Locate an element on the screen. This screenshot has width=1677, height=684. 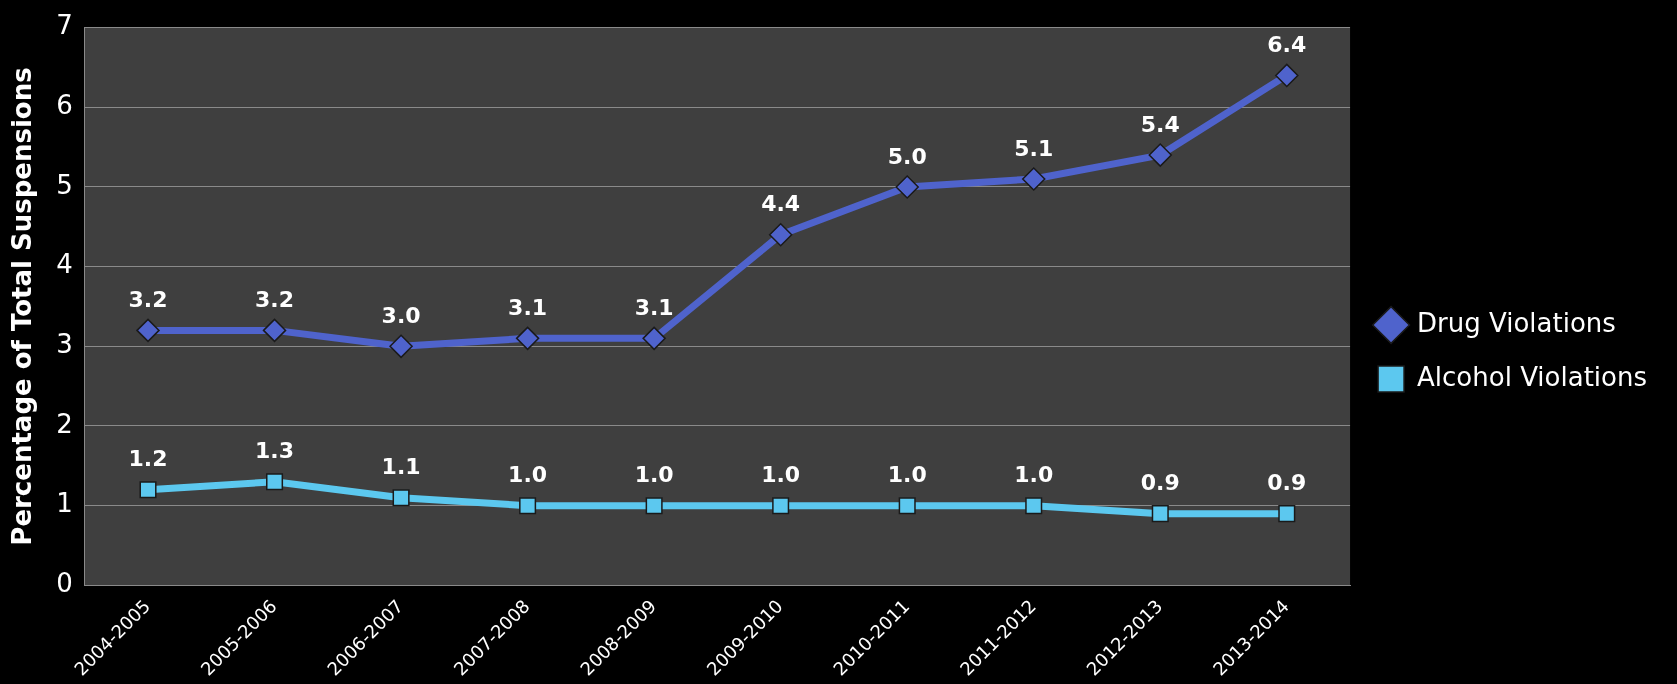
legend-label: Alcohol Violations is located at coordinates (1532, 376).